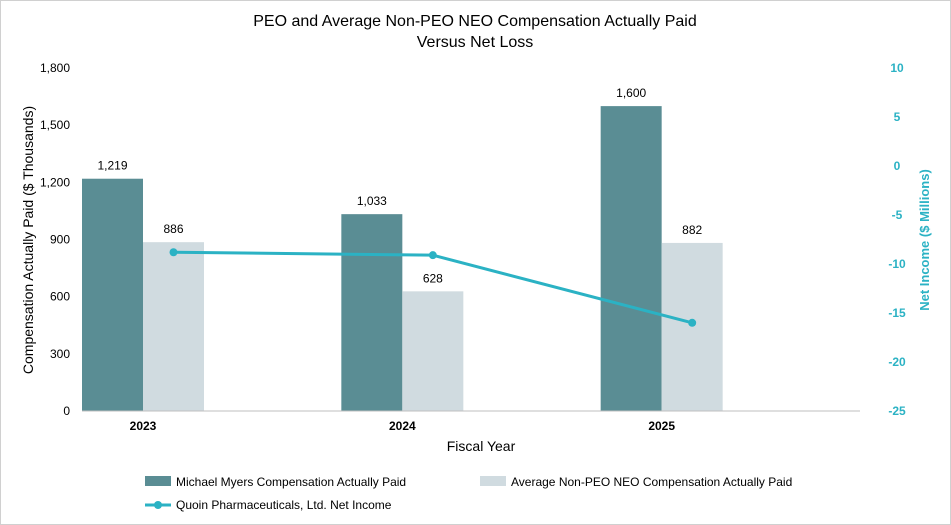  What do you see at coordinates (402, 426) in the screenshot?
I see `x-tick-label: 2024` at bounding box center [402, 426].